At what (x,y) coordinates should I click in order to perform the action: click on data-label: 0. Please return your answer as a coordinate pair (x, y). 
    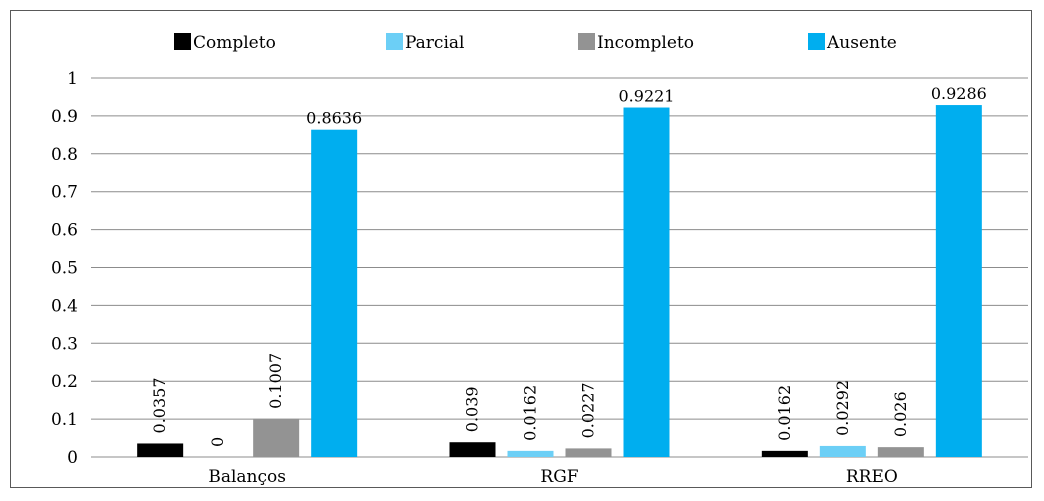
    Looking at the image, I should click on (217, 442).